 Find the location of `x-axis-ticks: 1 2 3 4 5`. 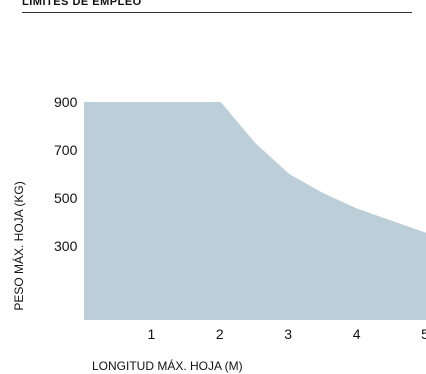

x-axis-ticks: 1 2 3 4 5 is located at coordinates (287, 334).